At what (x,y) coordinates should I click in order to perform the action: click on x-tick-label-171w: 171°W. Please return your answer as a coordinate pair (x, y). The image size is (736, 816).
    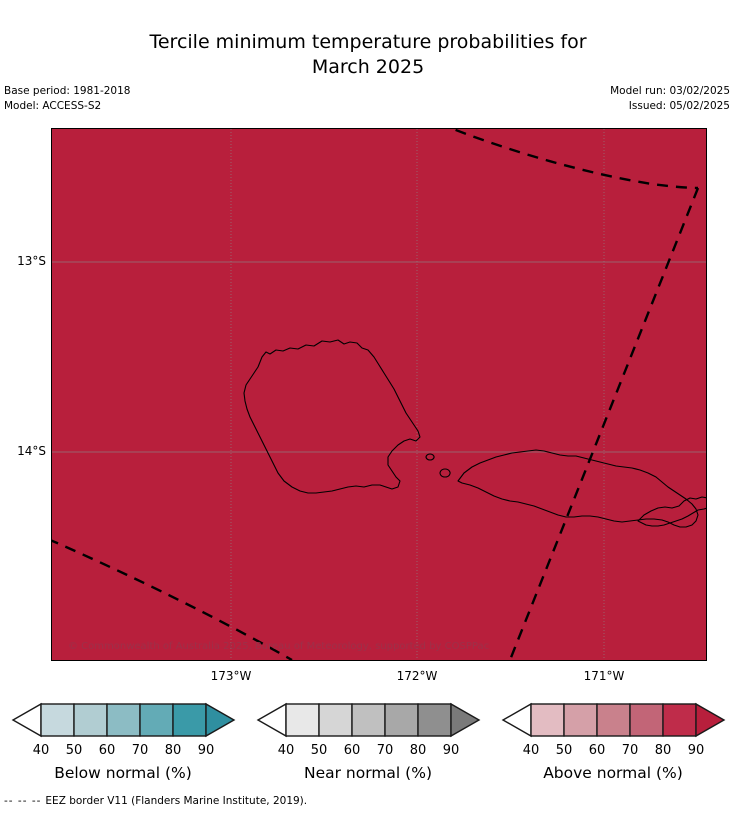
    Looking at the image, I should click on (604, 676).